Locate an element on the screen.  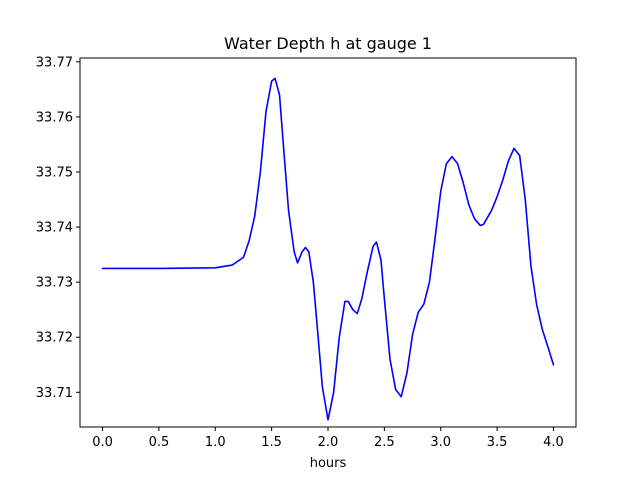
y-axis: 33.71 33.72 33.73 33.74 33.75 33.76 33.77 is located at coordinates (58, 228).